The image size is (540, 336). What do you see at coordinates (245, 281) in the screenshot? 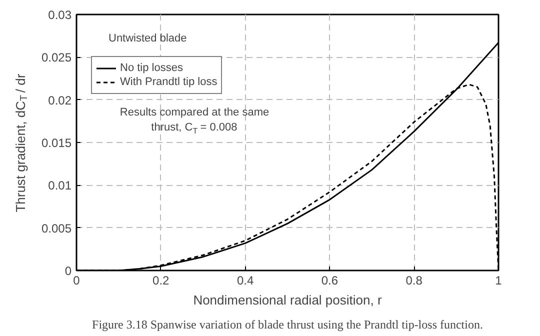
I see `x-tick-label: 0.4` at bounding box center [245, 281].